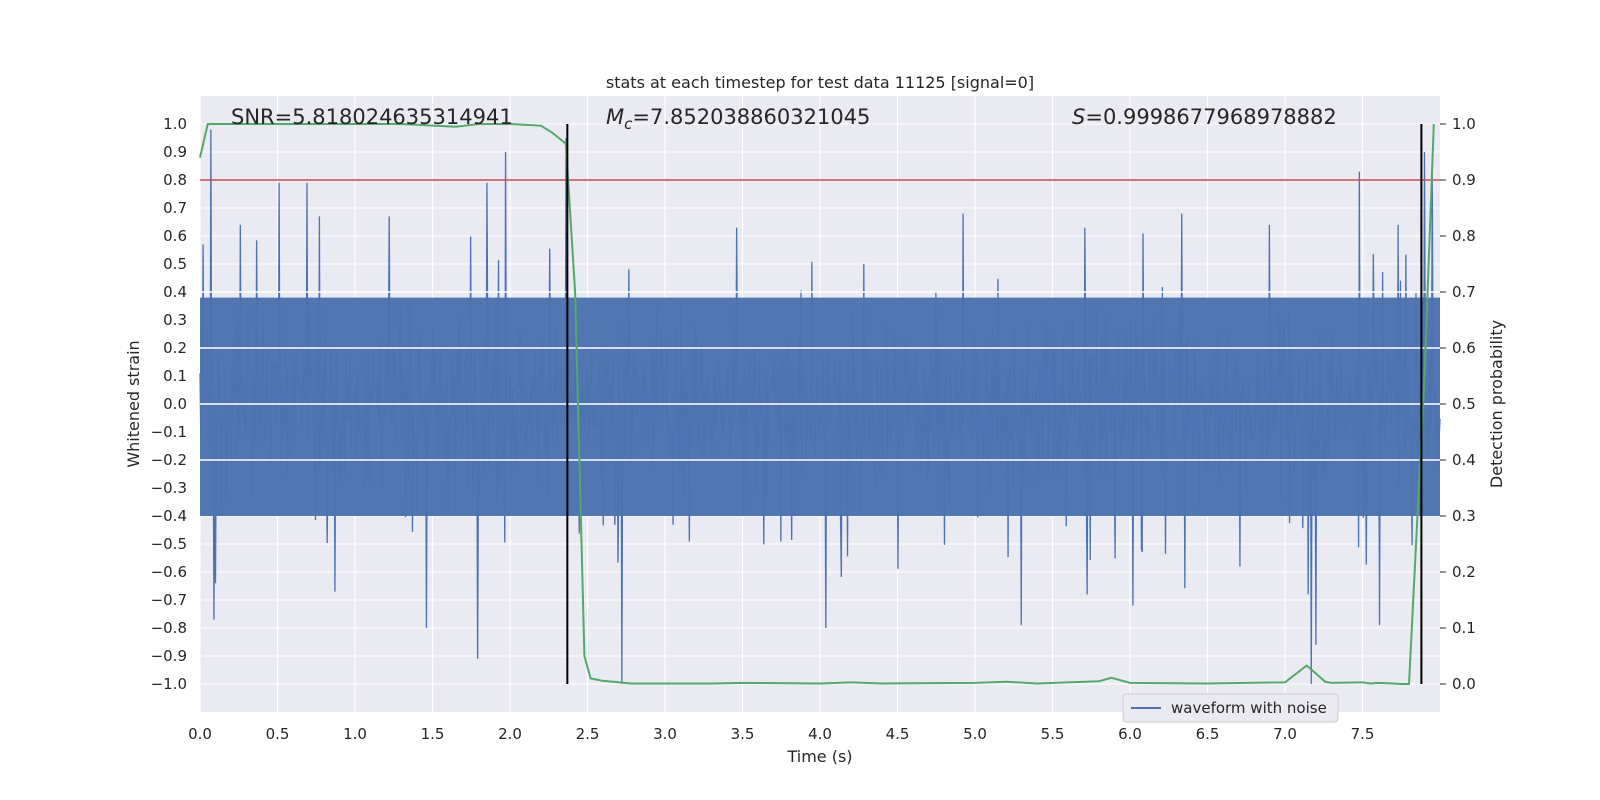 This screenshot has height=800, width=1600. I want to click on y-tick-label: 0.9, so click(175, 152).